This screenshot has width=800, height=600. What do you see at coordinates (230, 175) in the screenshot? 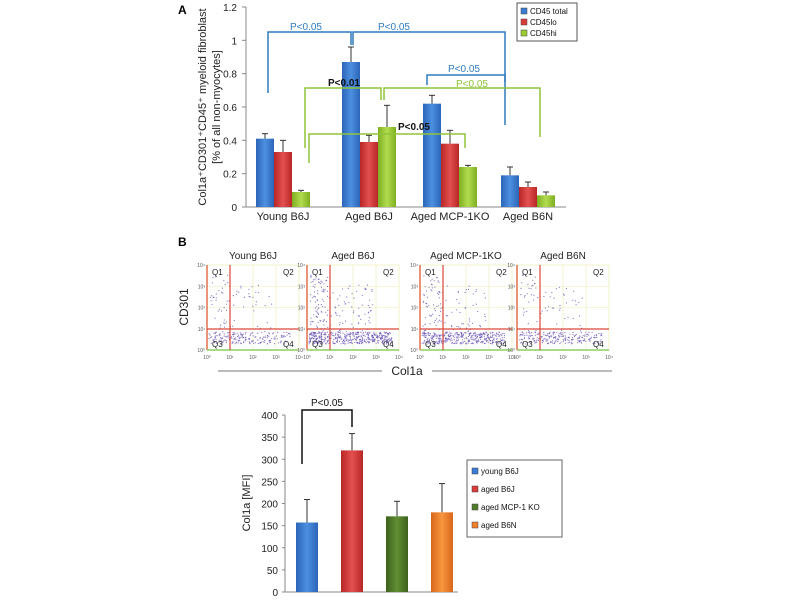
I see `y-tick-label: 0.2` at bounding box center [230, 175].